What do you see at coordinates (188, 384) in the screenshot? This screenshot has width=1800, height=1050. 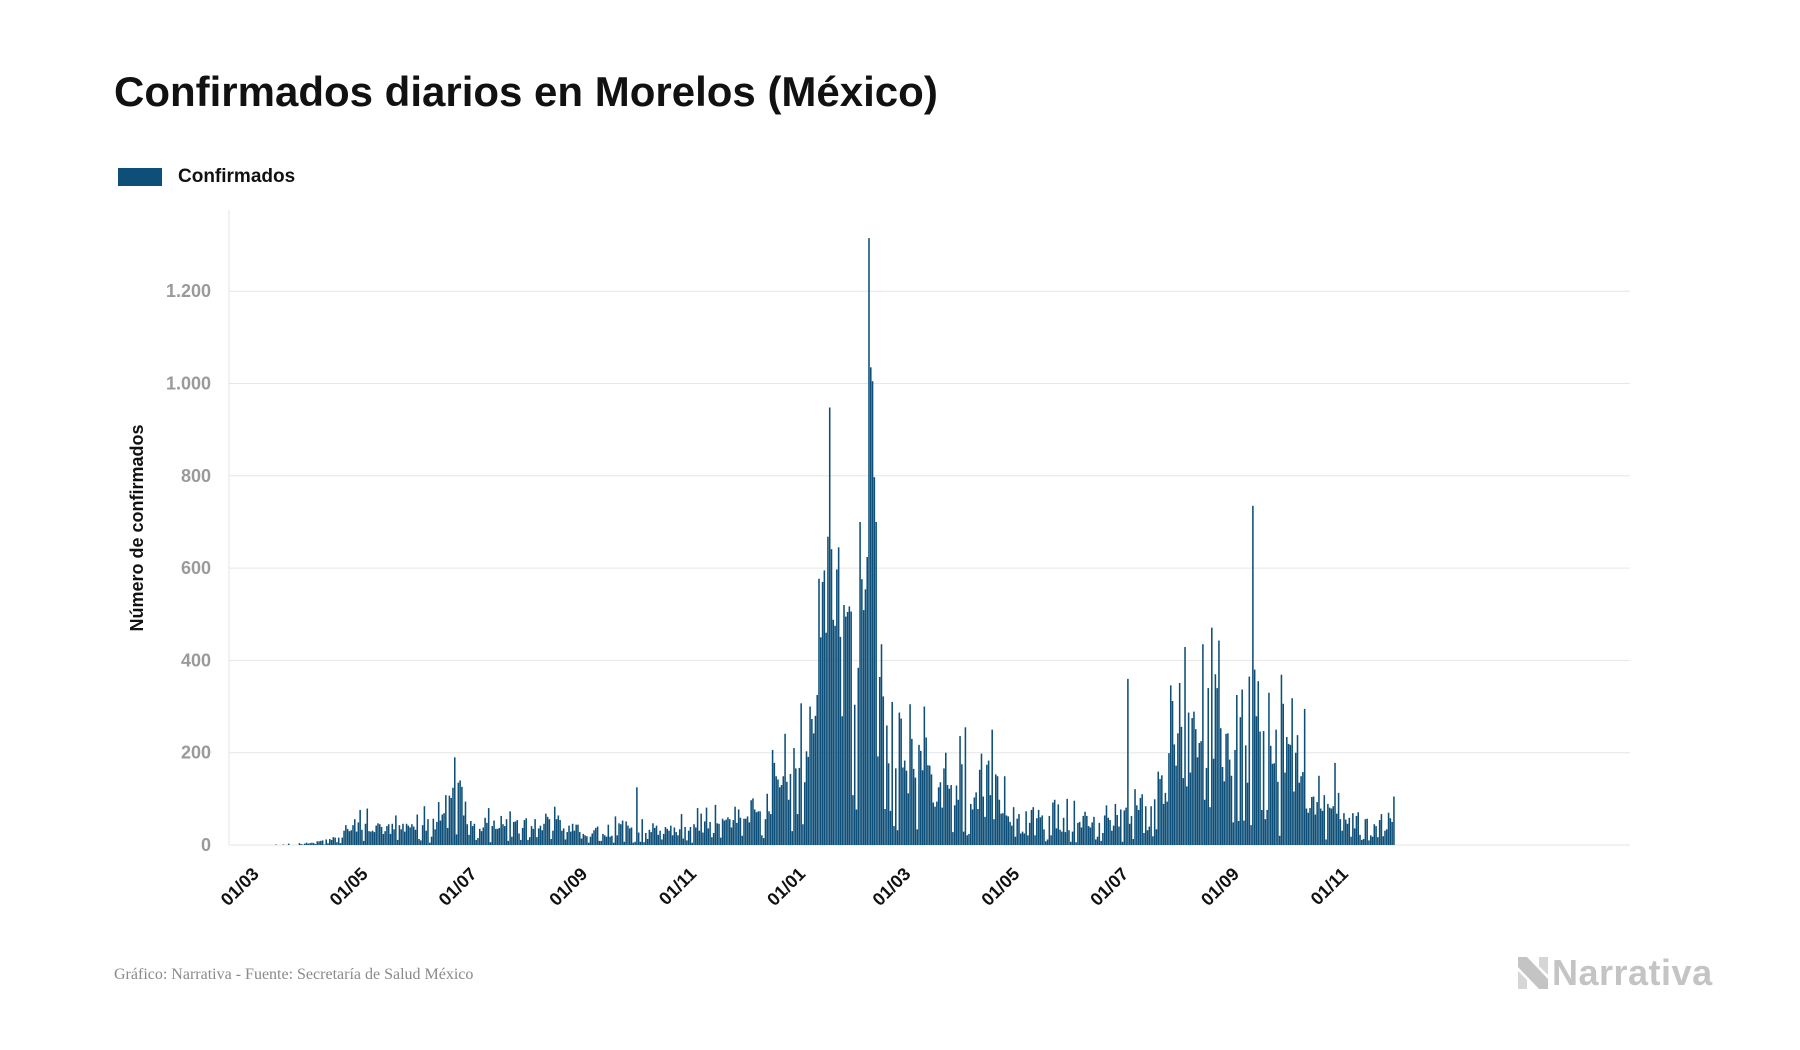 I see `y-tick-label: 1.000` at bounding box center [188, 384].